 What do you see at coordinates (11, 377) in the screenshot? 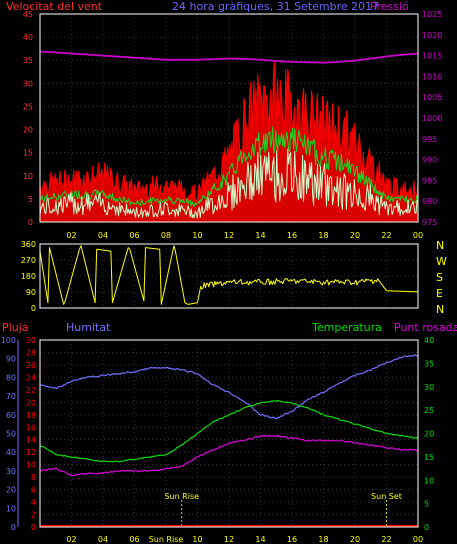
I see `humidity-tick-label: 80` at bounding box center [11, 377].